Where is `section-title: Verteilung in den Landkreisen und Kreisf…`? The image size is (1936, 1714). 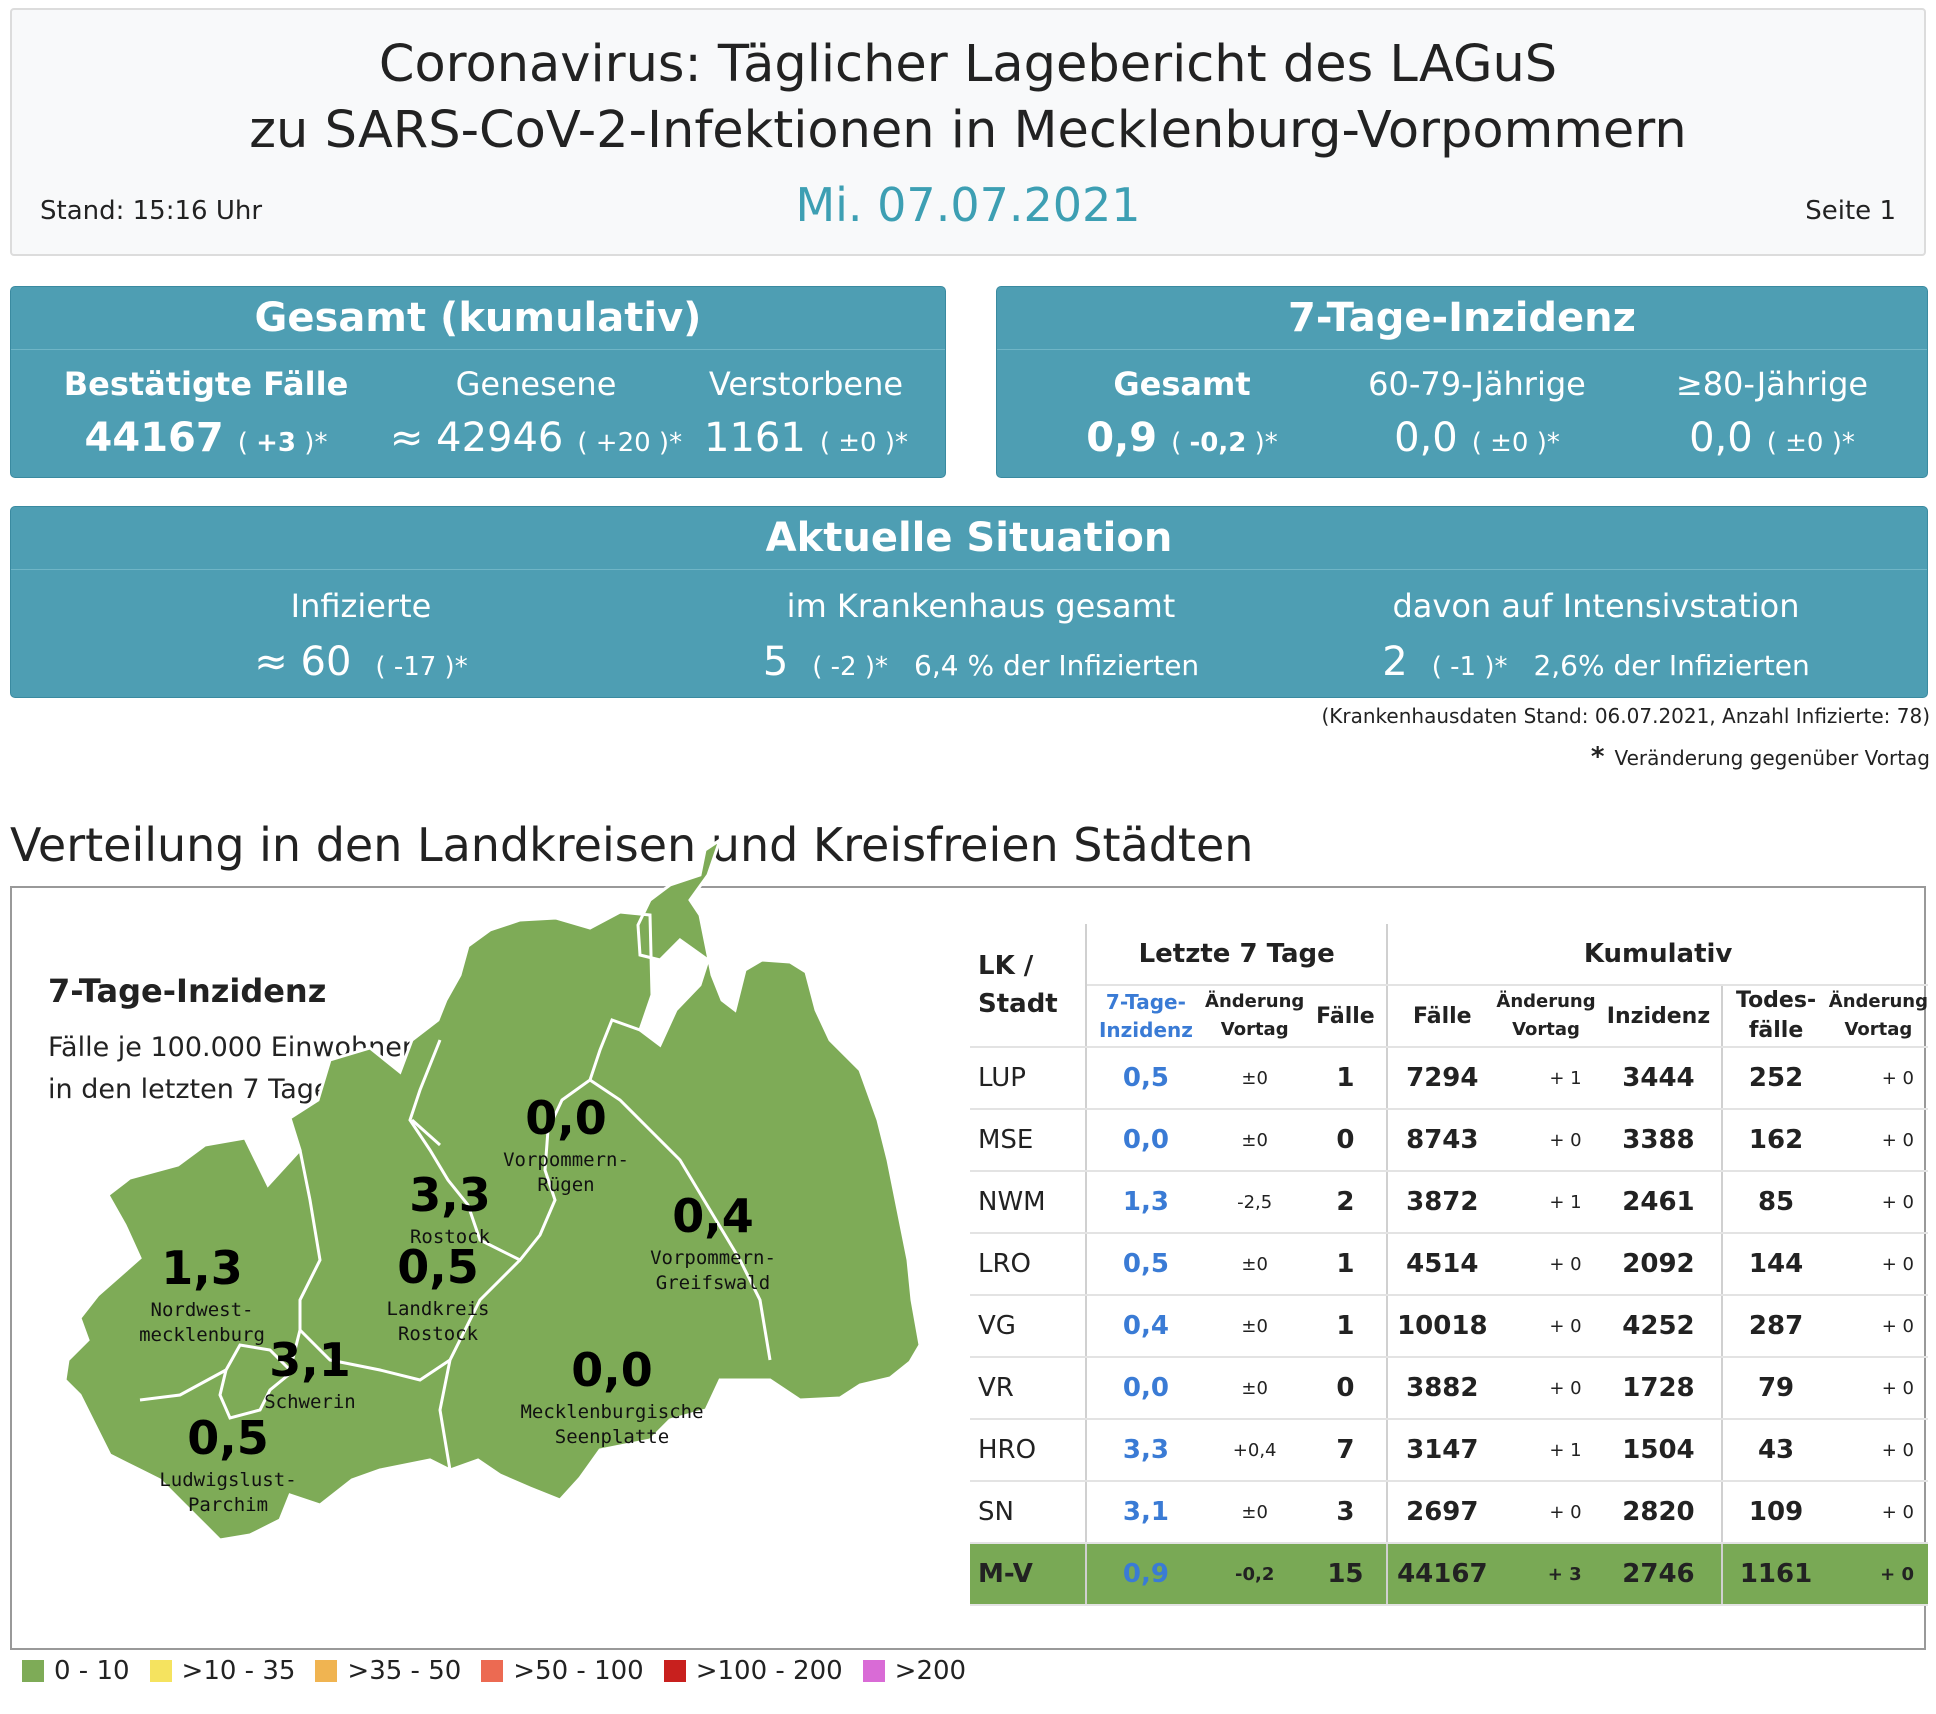 section-title: Verteilung in den Landkreisen und Kreisf… is located at coordinates (632, 845).